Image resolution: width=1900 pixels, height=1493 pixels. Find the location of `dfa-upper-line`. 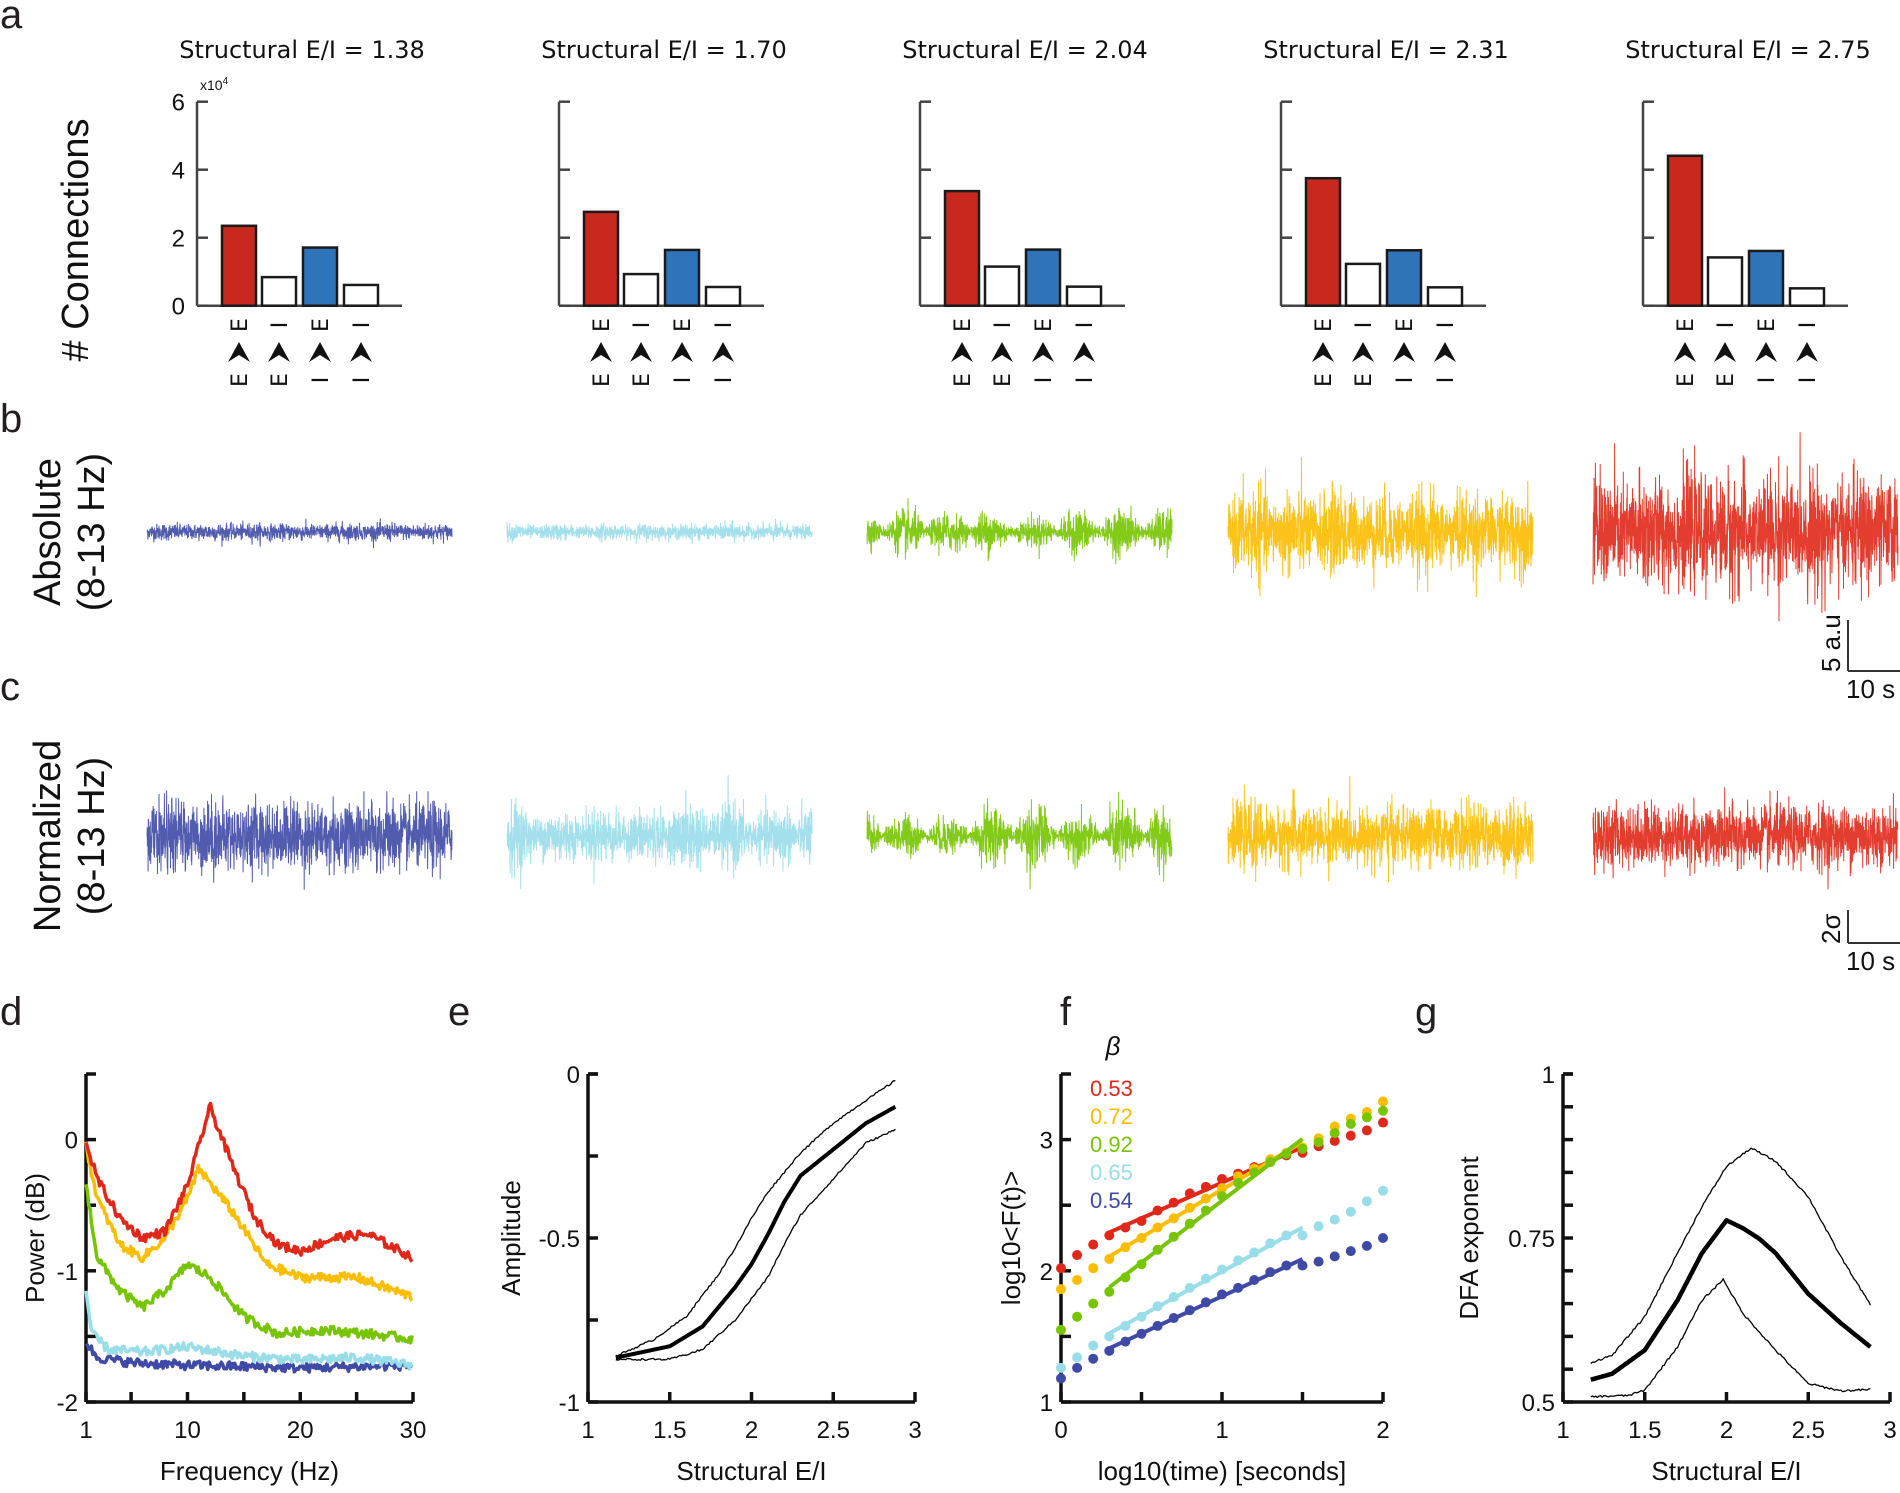

dfa-upper-line is located at coordinates (1730, 1256).